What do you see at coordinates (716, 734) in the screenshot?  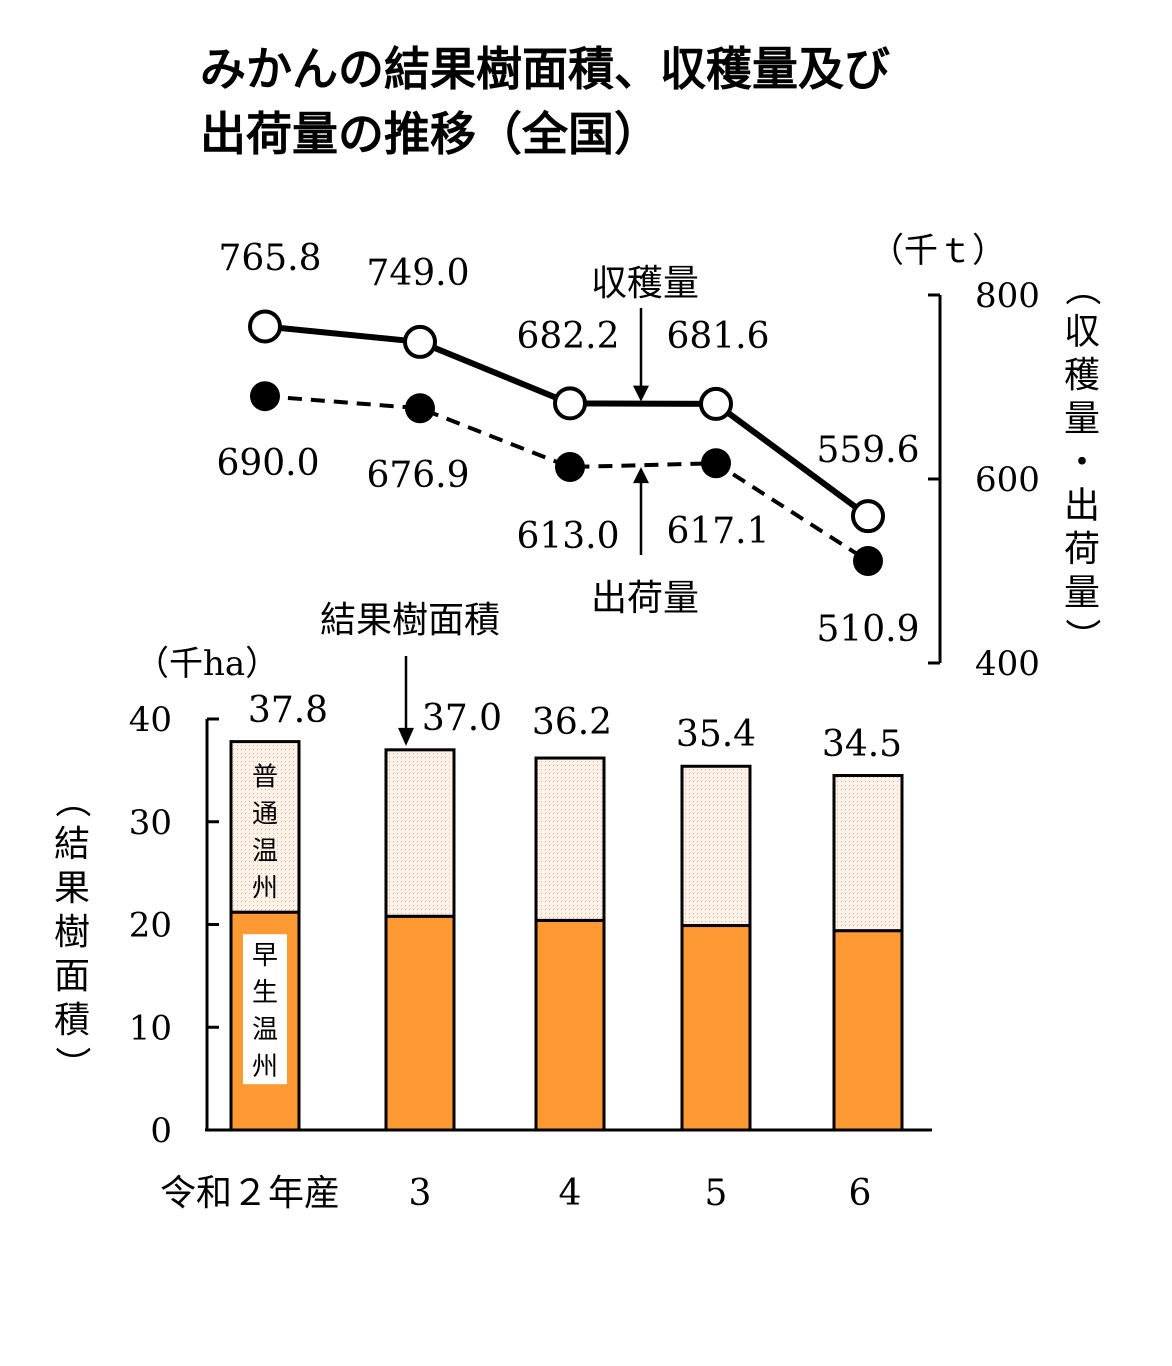 I see `bar-total-label: 35.4` at bounding box center [716, 734].